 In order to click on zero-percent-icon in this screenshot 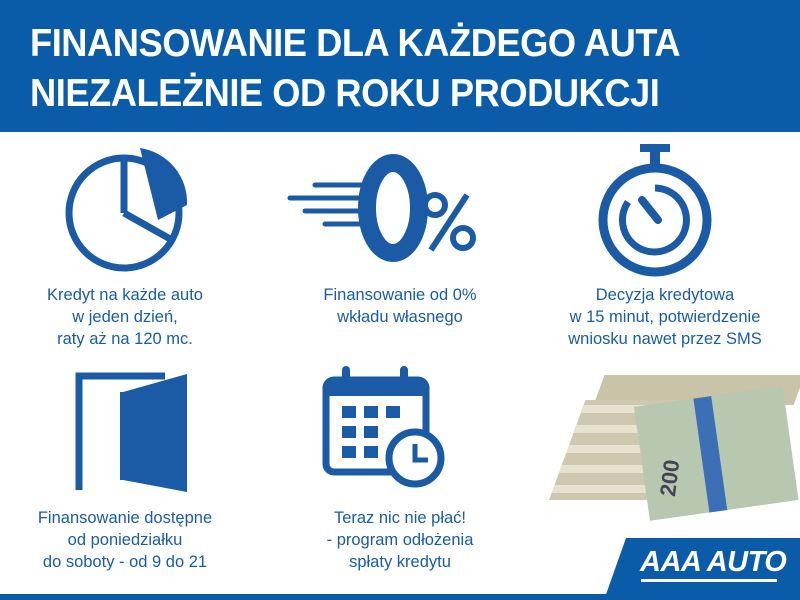, I will do `click(381, 208)`.